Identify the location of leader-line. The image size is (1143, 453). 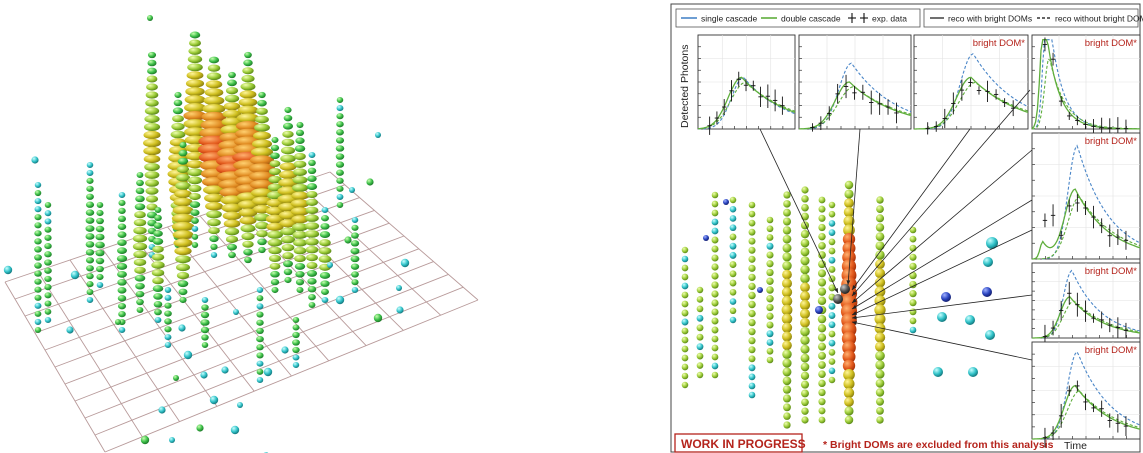
(942, 254).